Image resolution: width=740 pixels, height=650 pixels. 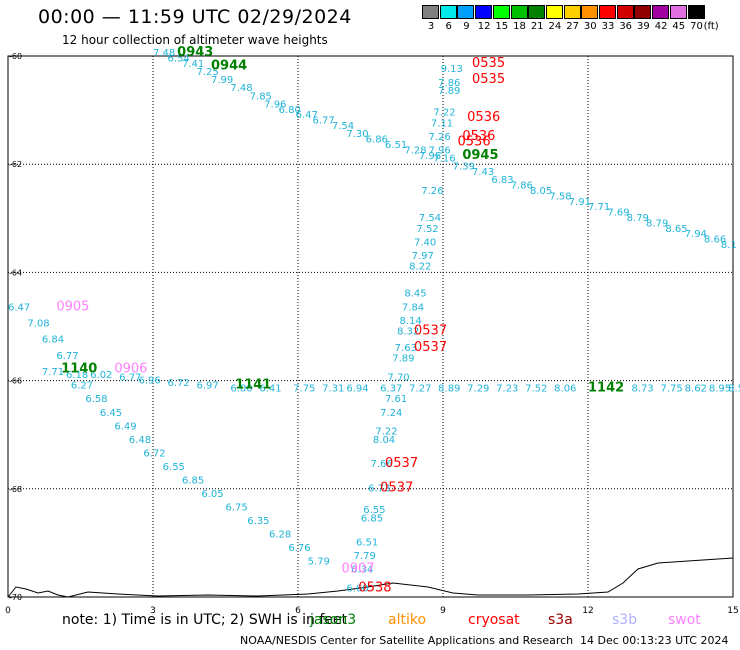 I want to click on wave-height-value: 6.45, so click(x=111, y=413).